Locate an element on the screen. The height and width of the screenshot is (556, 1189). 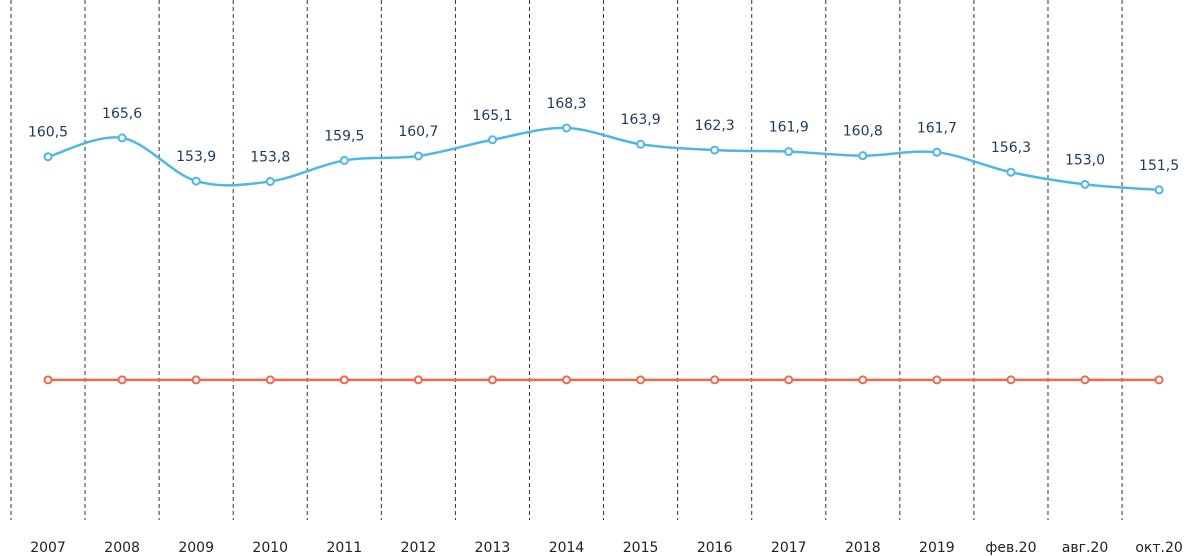
x-tick-label: 2018 is located at coordinates (863, 548).